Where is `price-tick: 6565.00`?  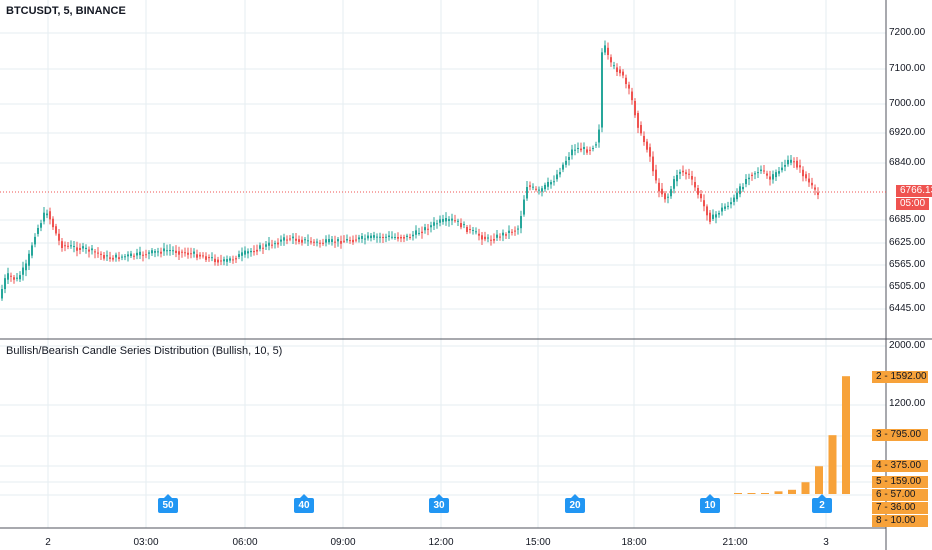 price-tick: 6565.00 is located at coordinates (907, 264).